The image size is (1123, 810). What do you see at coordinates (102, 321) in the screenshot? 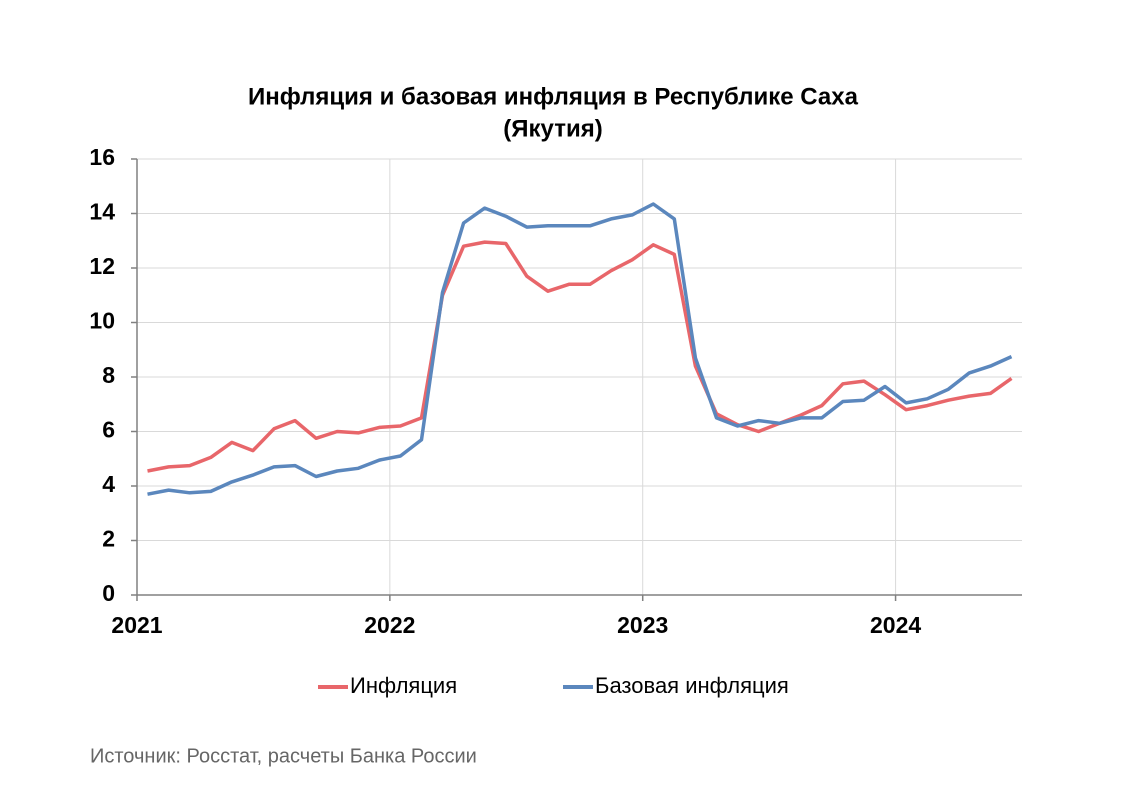
I see `y-tick-label: 10` at bounding box center [102, 321].